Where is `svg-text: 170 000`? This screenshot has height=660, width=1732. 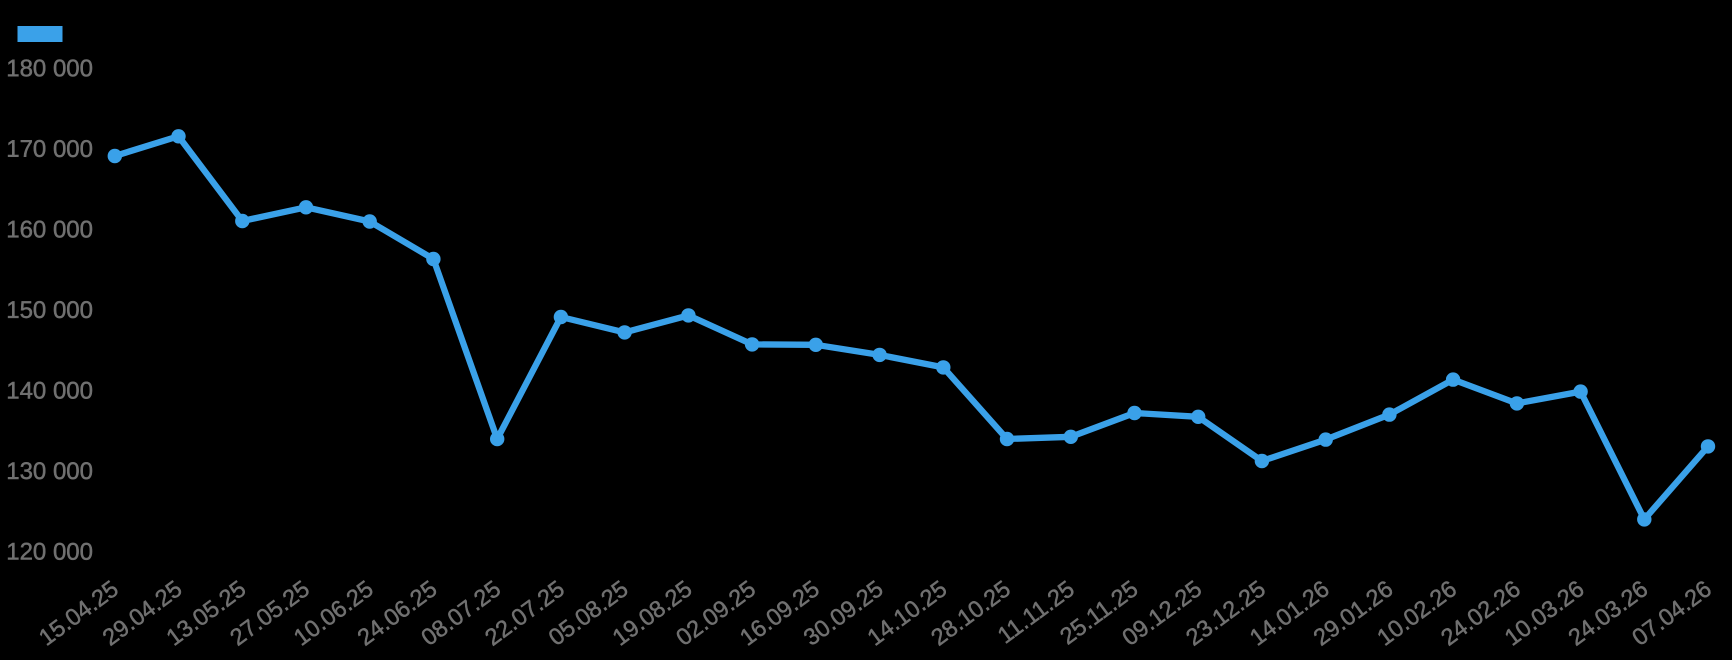
svg-text: 170 000 is located at coordinates (49, 149).